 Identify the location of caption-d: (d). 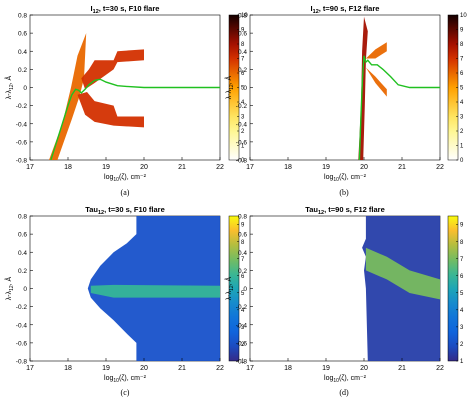
(344, 392).